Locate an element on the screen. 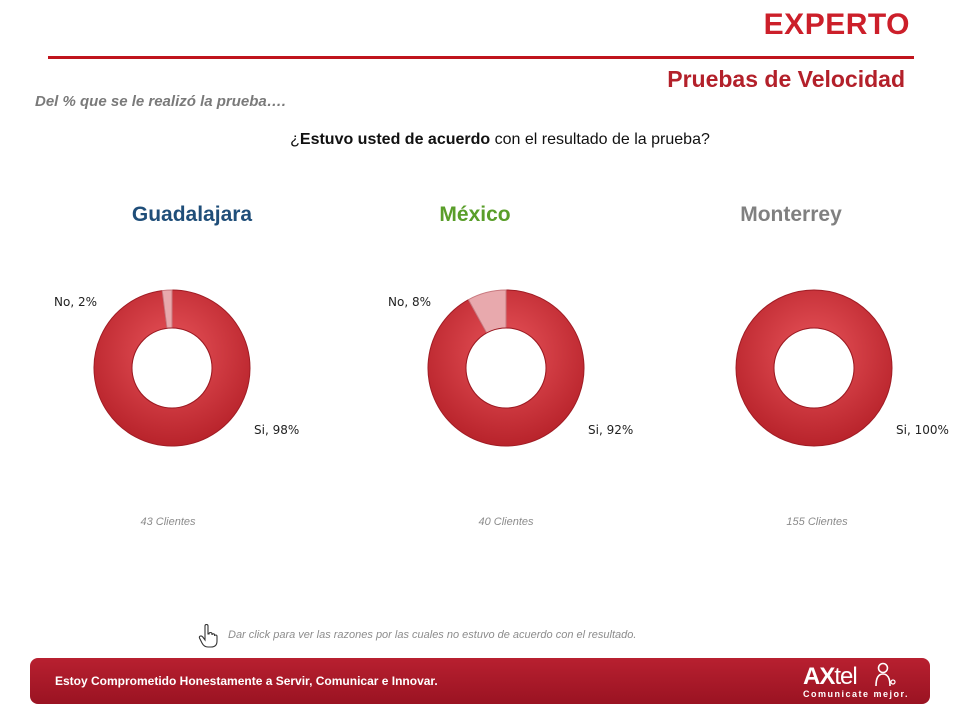  donut-chart-monterrey: Si, 100% is located at coordinates (842, 368).